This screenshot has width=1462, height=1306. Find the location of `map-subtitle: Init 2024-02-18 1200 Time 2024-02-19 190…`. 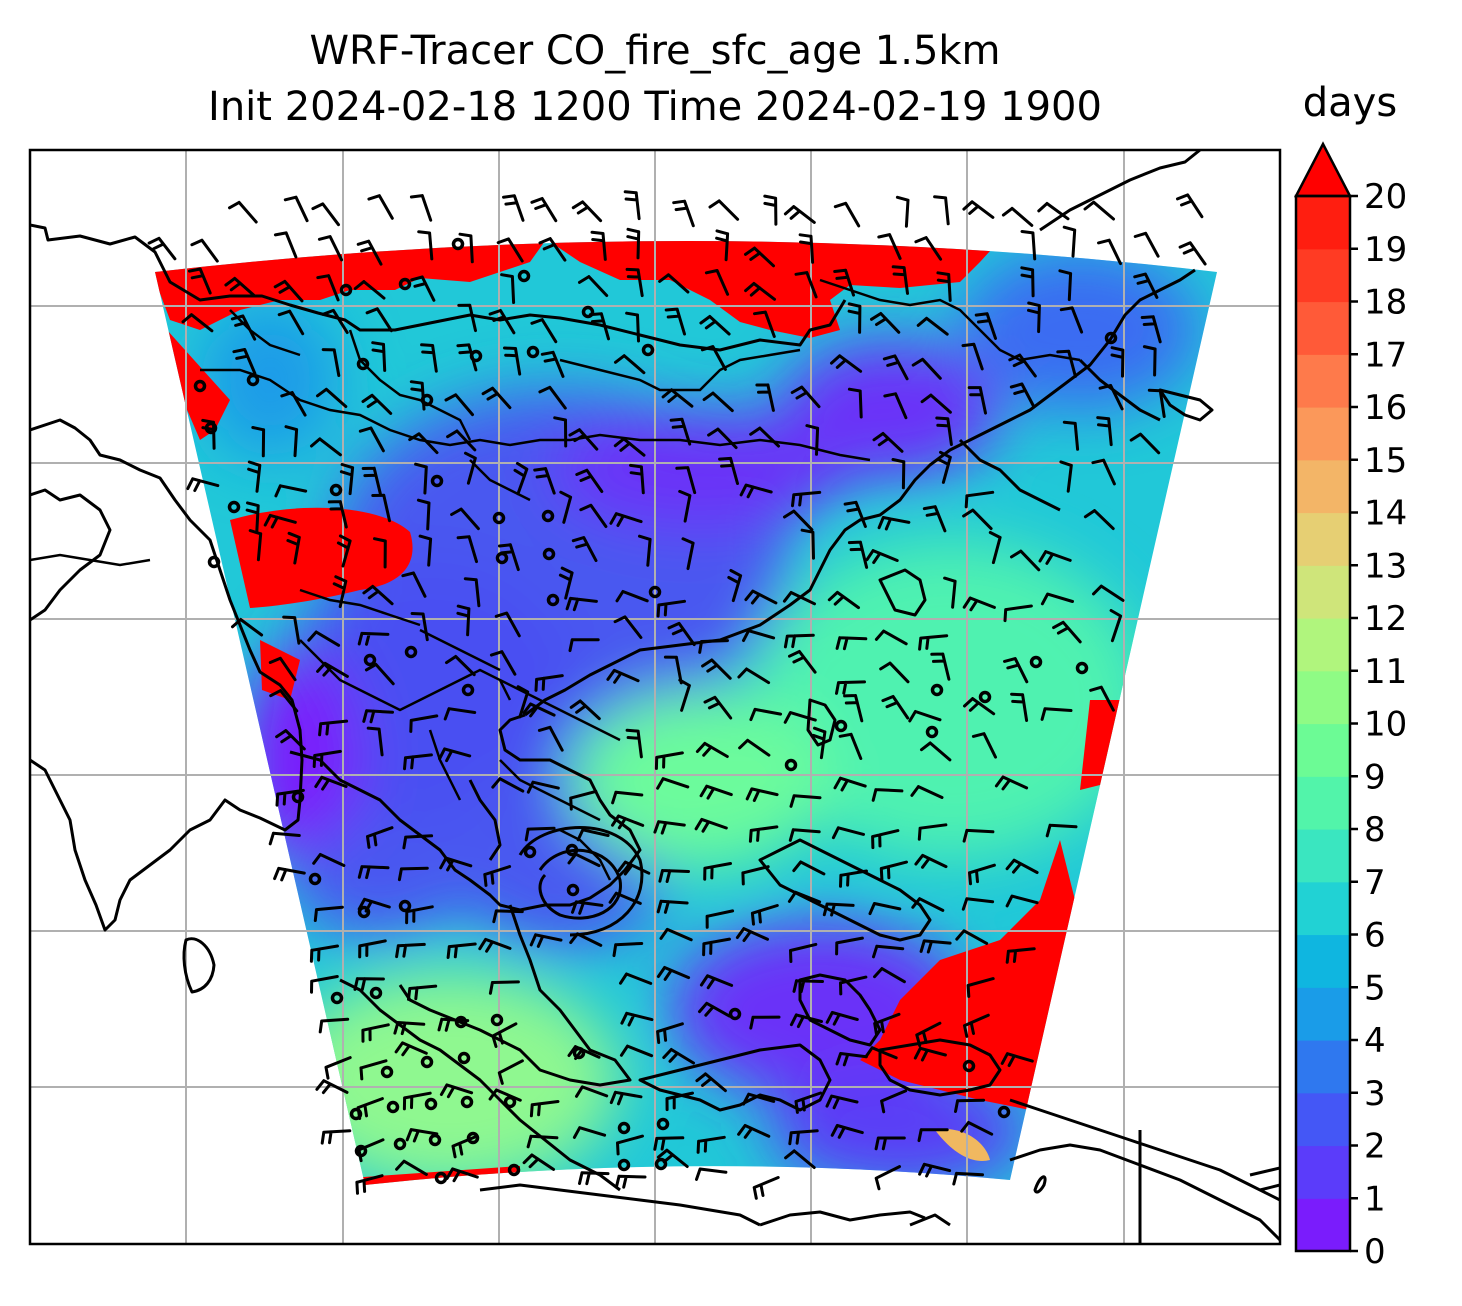

map-subtitle: Init 2024-02-18 1200 Time 2024-02-19 190… is located at coordinates (655, 107).